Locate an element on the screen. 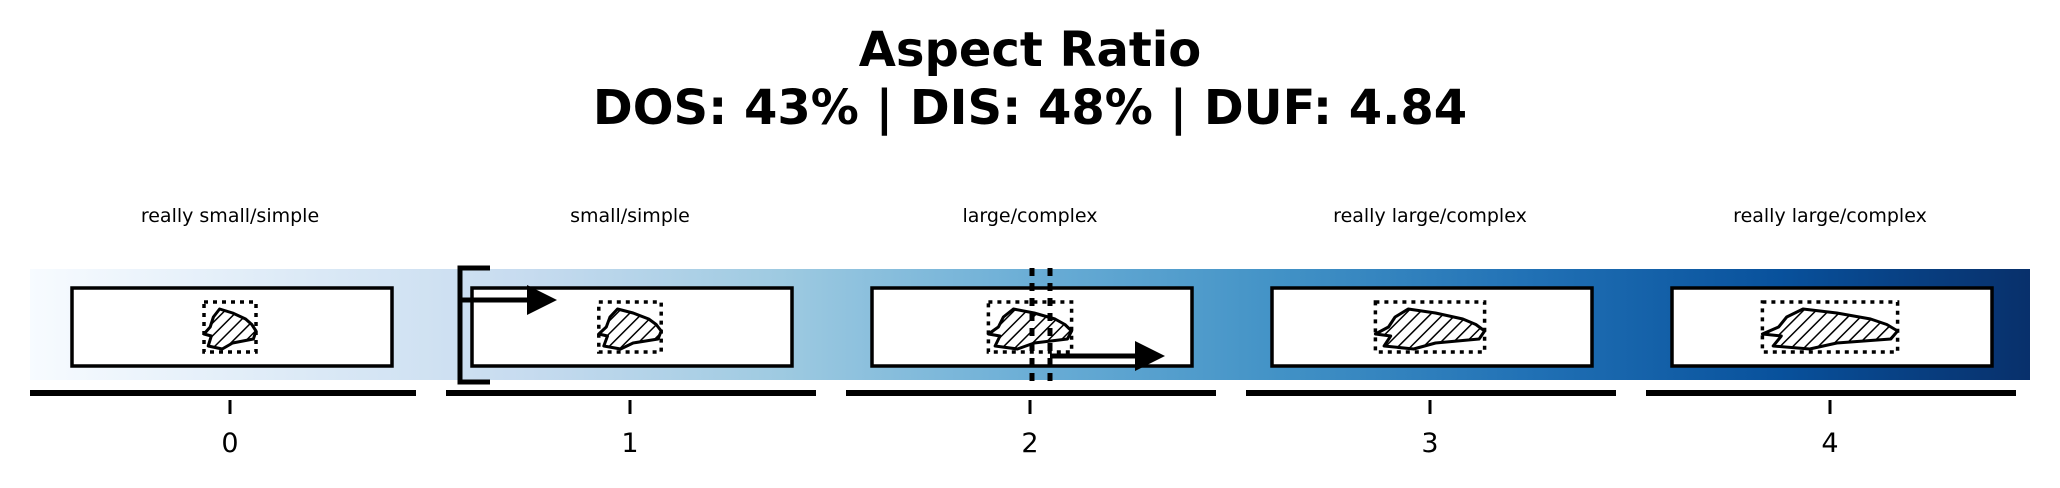 Image resolution: width=2060 pixels, height=488 pixels. figure-title: Aspect Ratio is located at coordinates (1030, 50).